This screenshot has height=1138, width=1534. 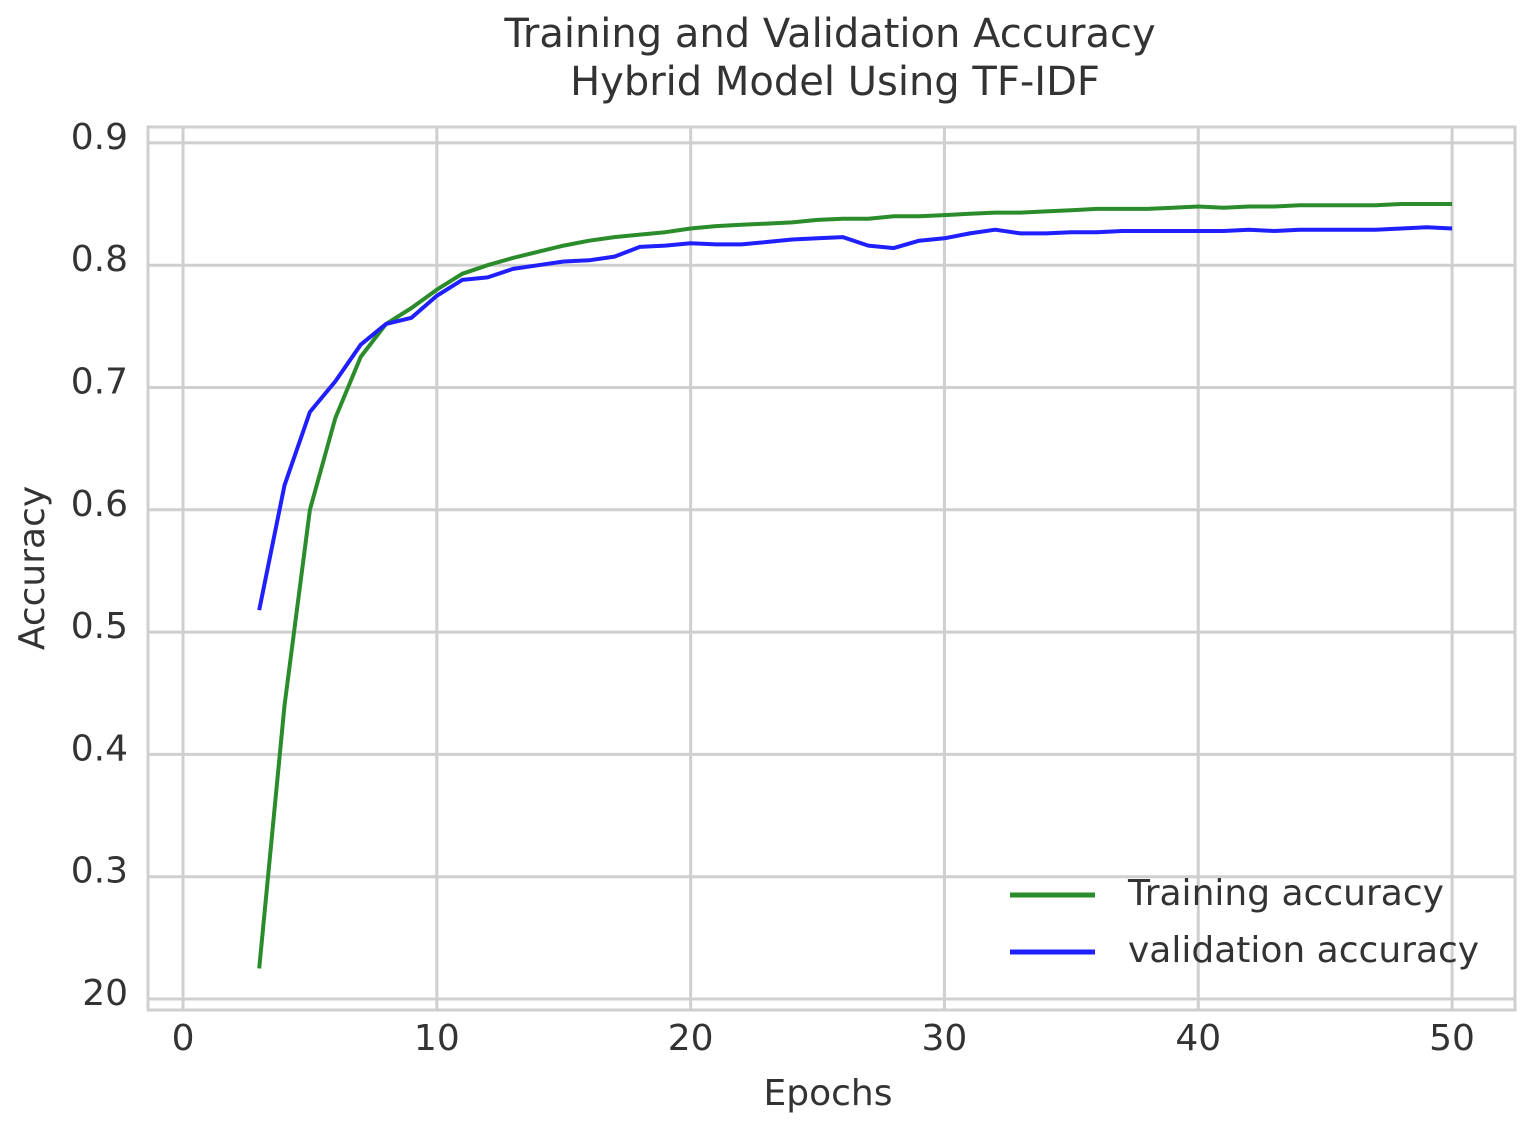 What do you see at coordinates (829, 34) in the screenshot?
I see `chart-title: Training and Validation Accuracy` at bounding box center [829, 34].